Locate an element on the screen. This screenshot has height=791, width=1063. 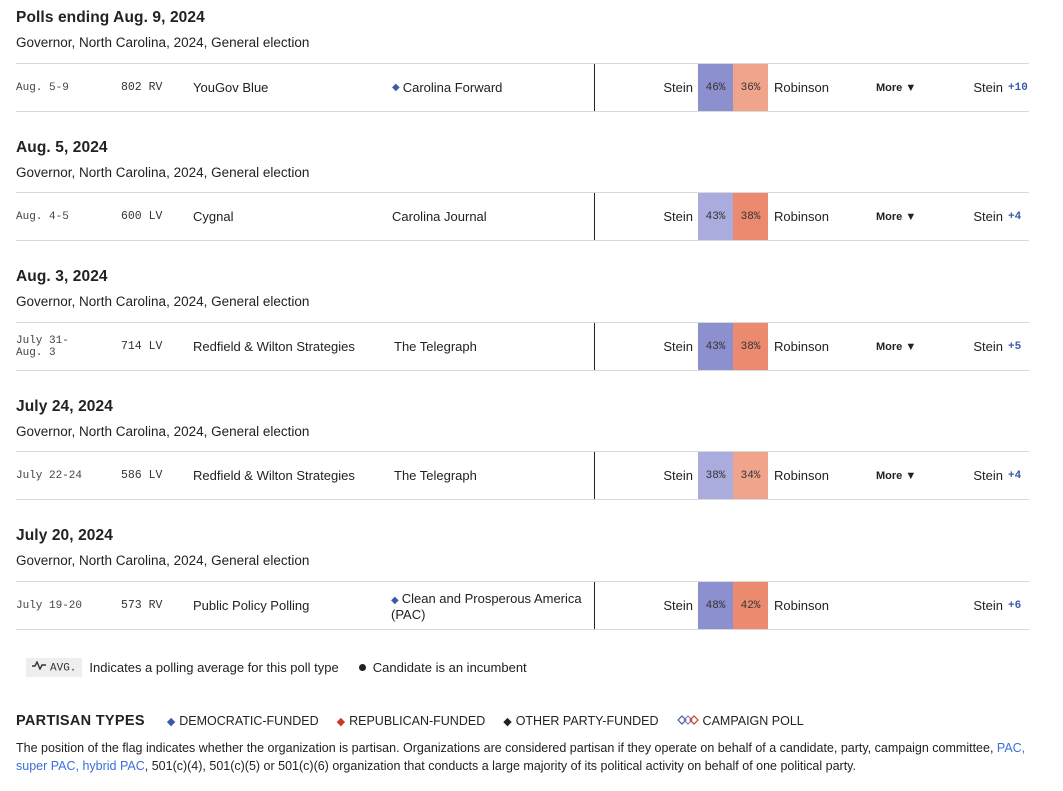
partisan-type-democratic: ◆ DEMOCRATIC-FUNDED is located at coordinates (243, 721).